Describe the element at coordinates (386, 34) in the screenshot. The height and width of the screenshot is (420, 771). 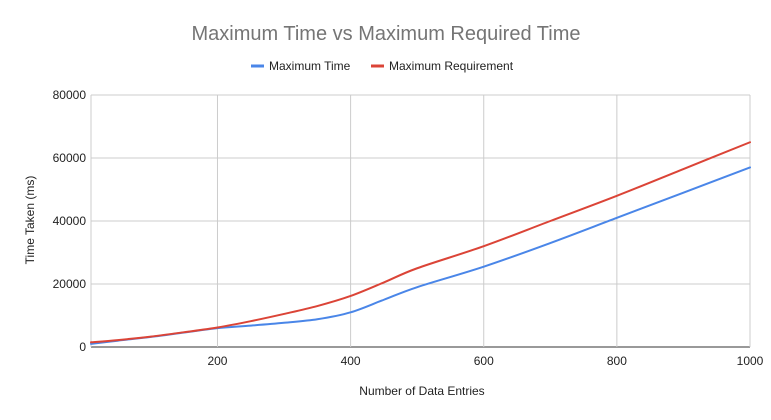
I see `chart-title: Maximum Time vs Maximum Required Time` at that location.